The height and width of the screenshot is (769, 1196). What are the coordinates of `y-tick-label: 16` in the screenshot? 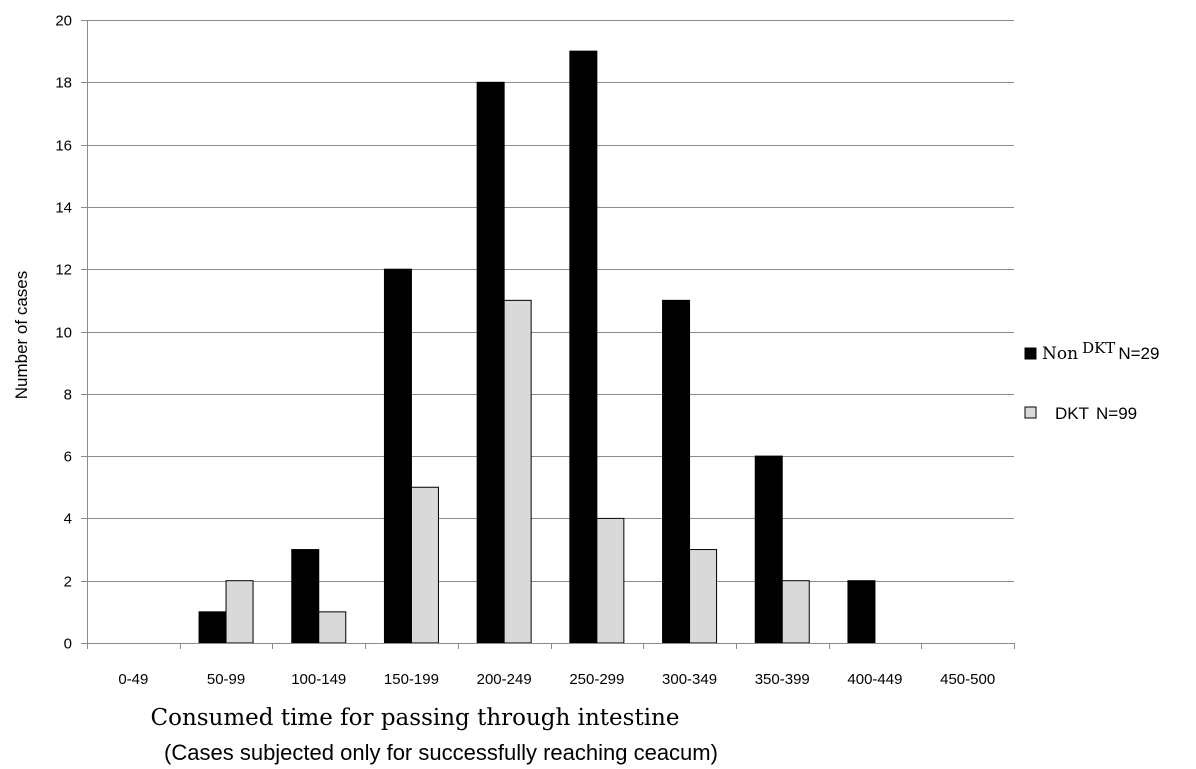 It's located at (63, 146).